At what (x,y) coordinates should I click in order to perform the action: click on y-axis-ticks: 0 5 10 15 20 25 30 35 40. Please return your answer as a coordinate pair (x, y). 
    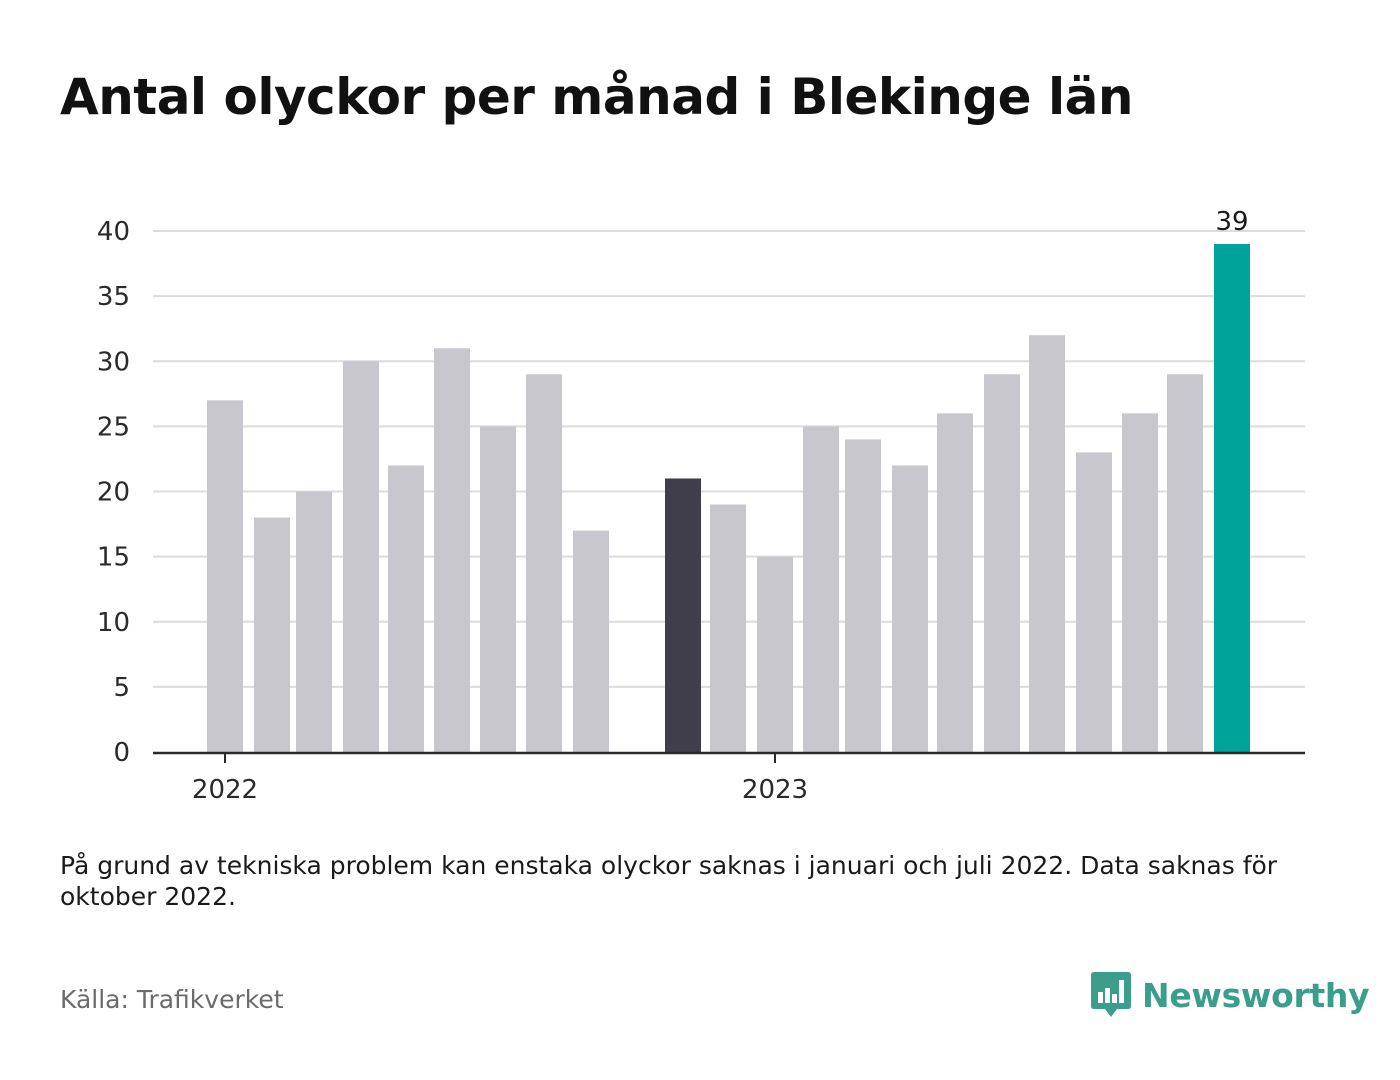
    Looking at the image, I should click on (113, 492).